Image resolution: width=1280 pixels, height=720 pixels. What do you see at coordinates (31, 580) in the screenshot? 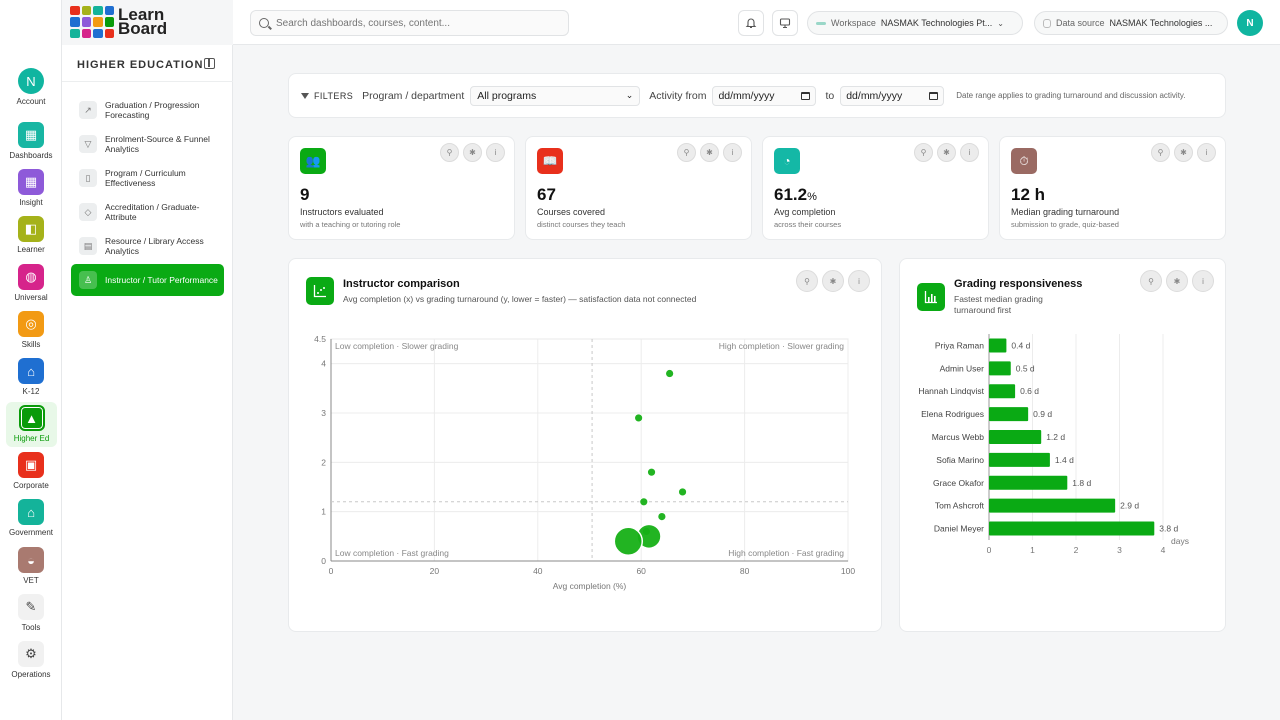
I see `rail-label: VET` at bounding box center [31, 580].